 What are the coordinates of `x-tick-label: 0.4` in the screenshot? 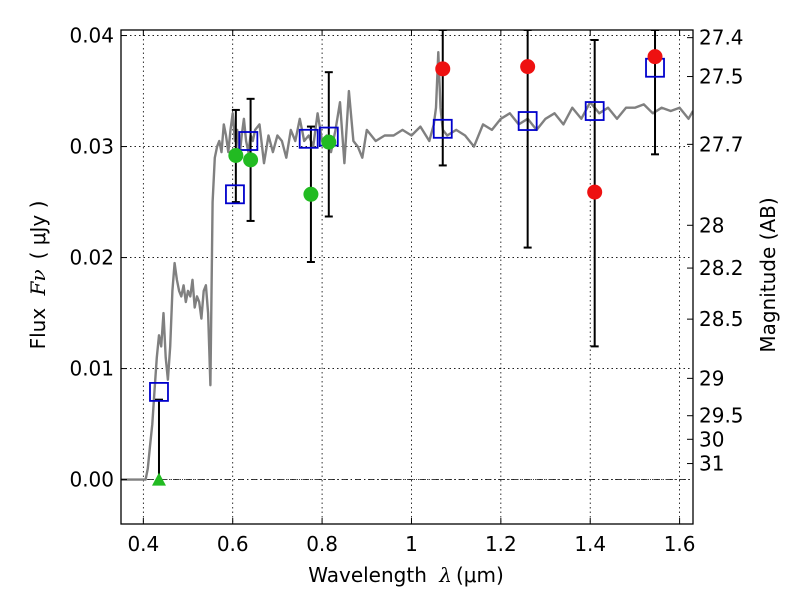 It's located at (143, 544).